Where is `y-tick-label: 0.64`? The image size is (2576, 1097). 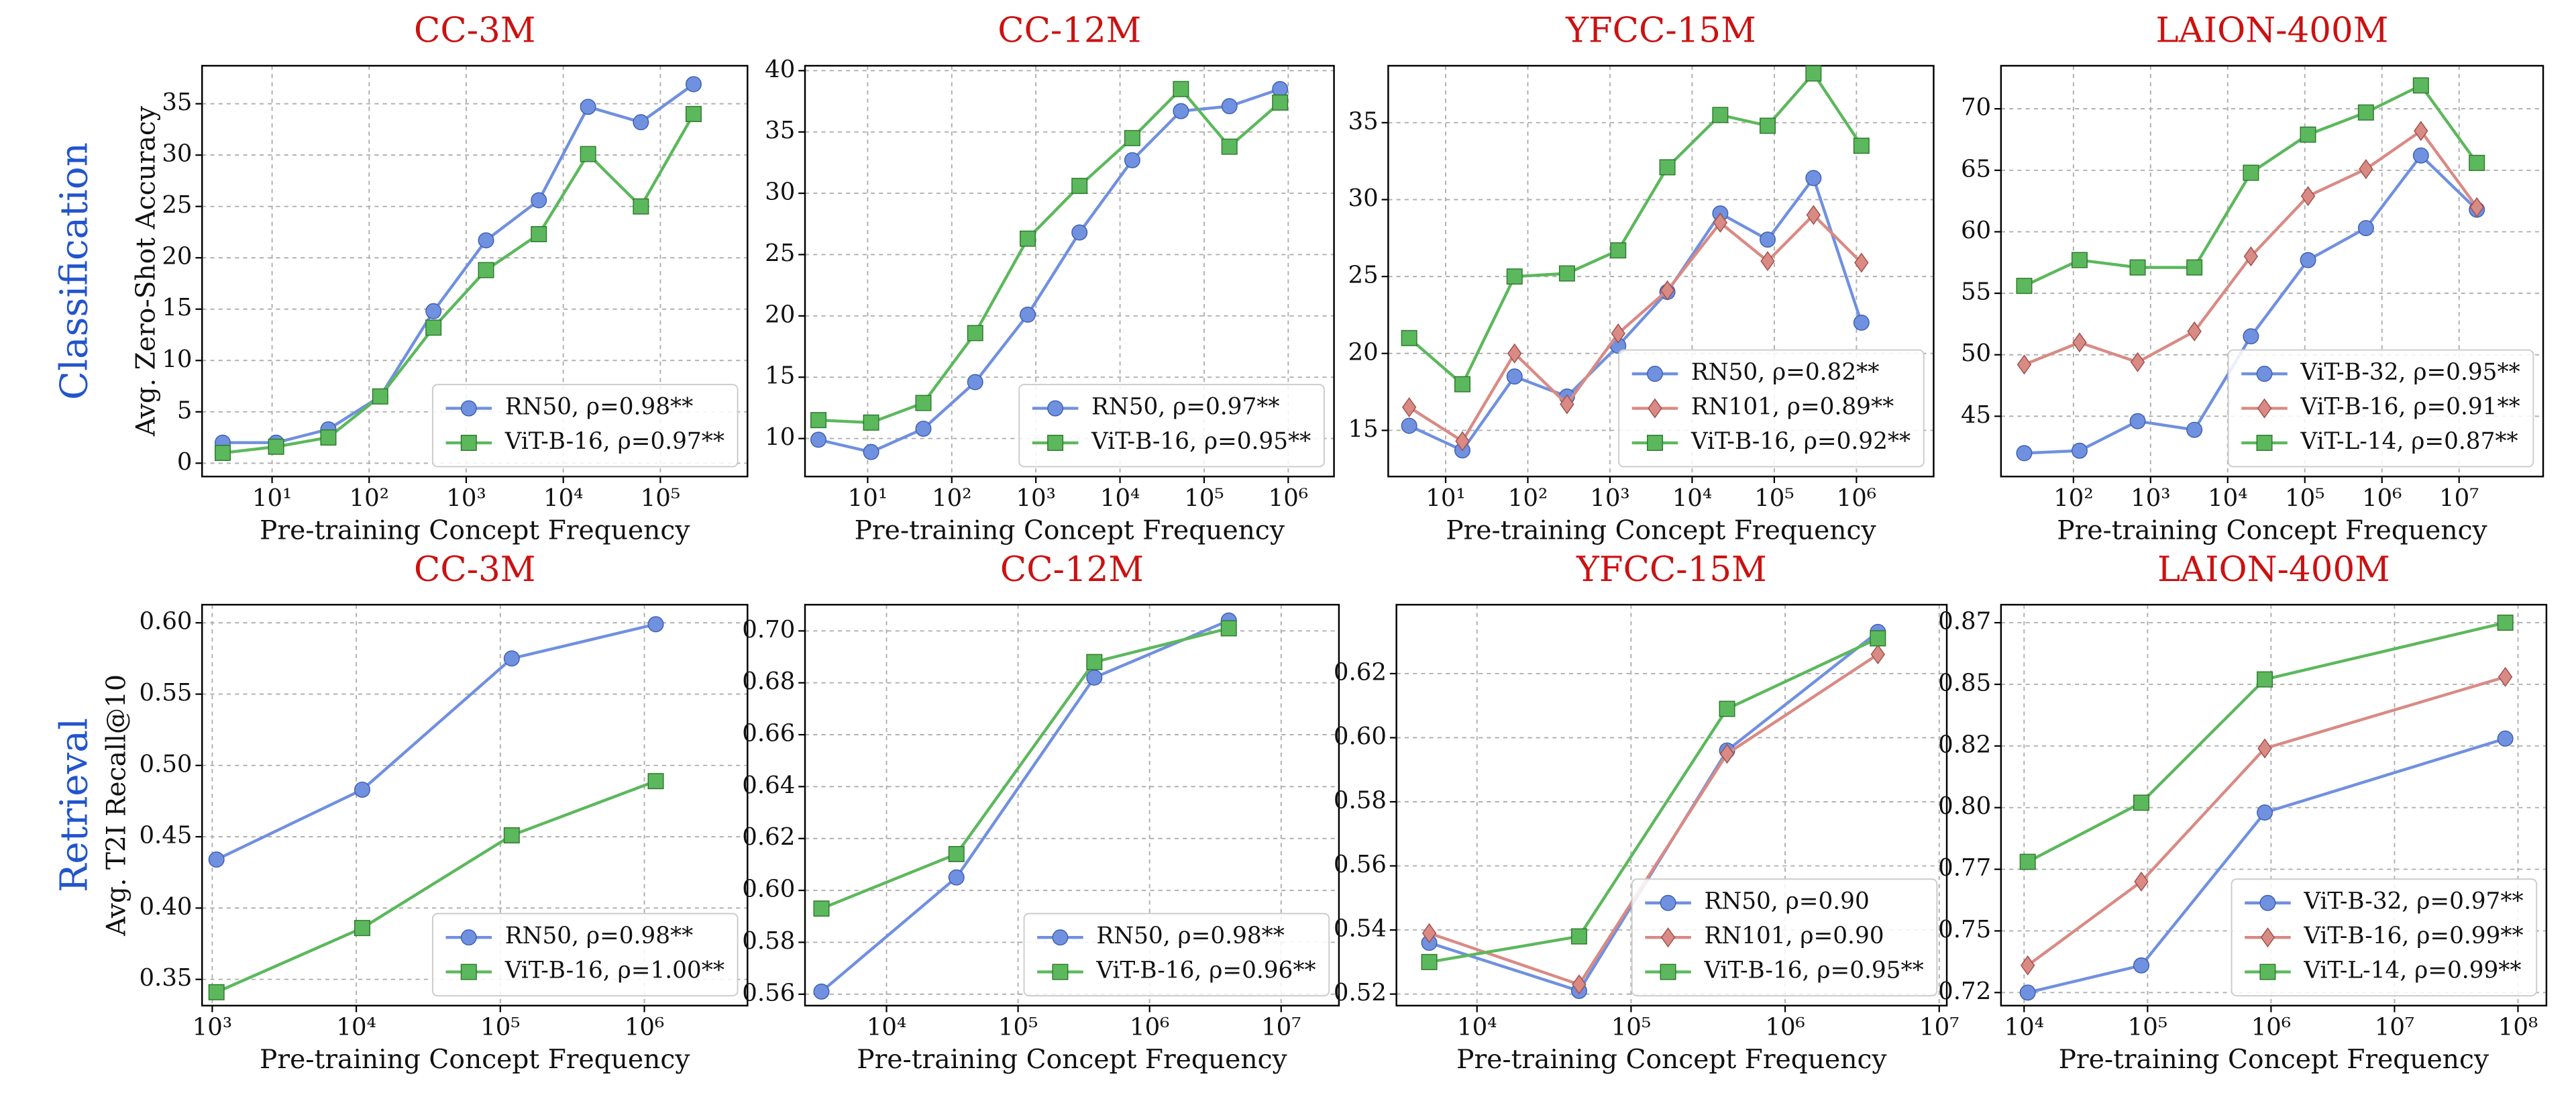
y-tick-label: 0.64 is located at coordinates (768, 785).